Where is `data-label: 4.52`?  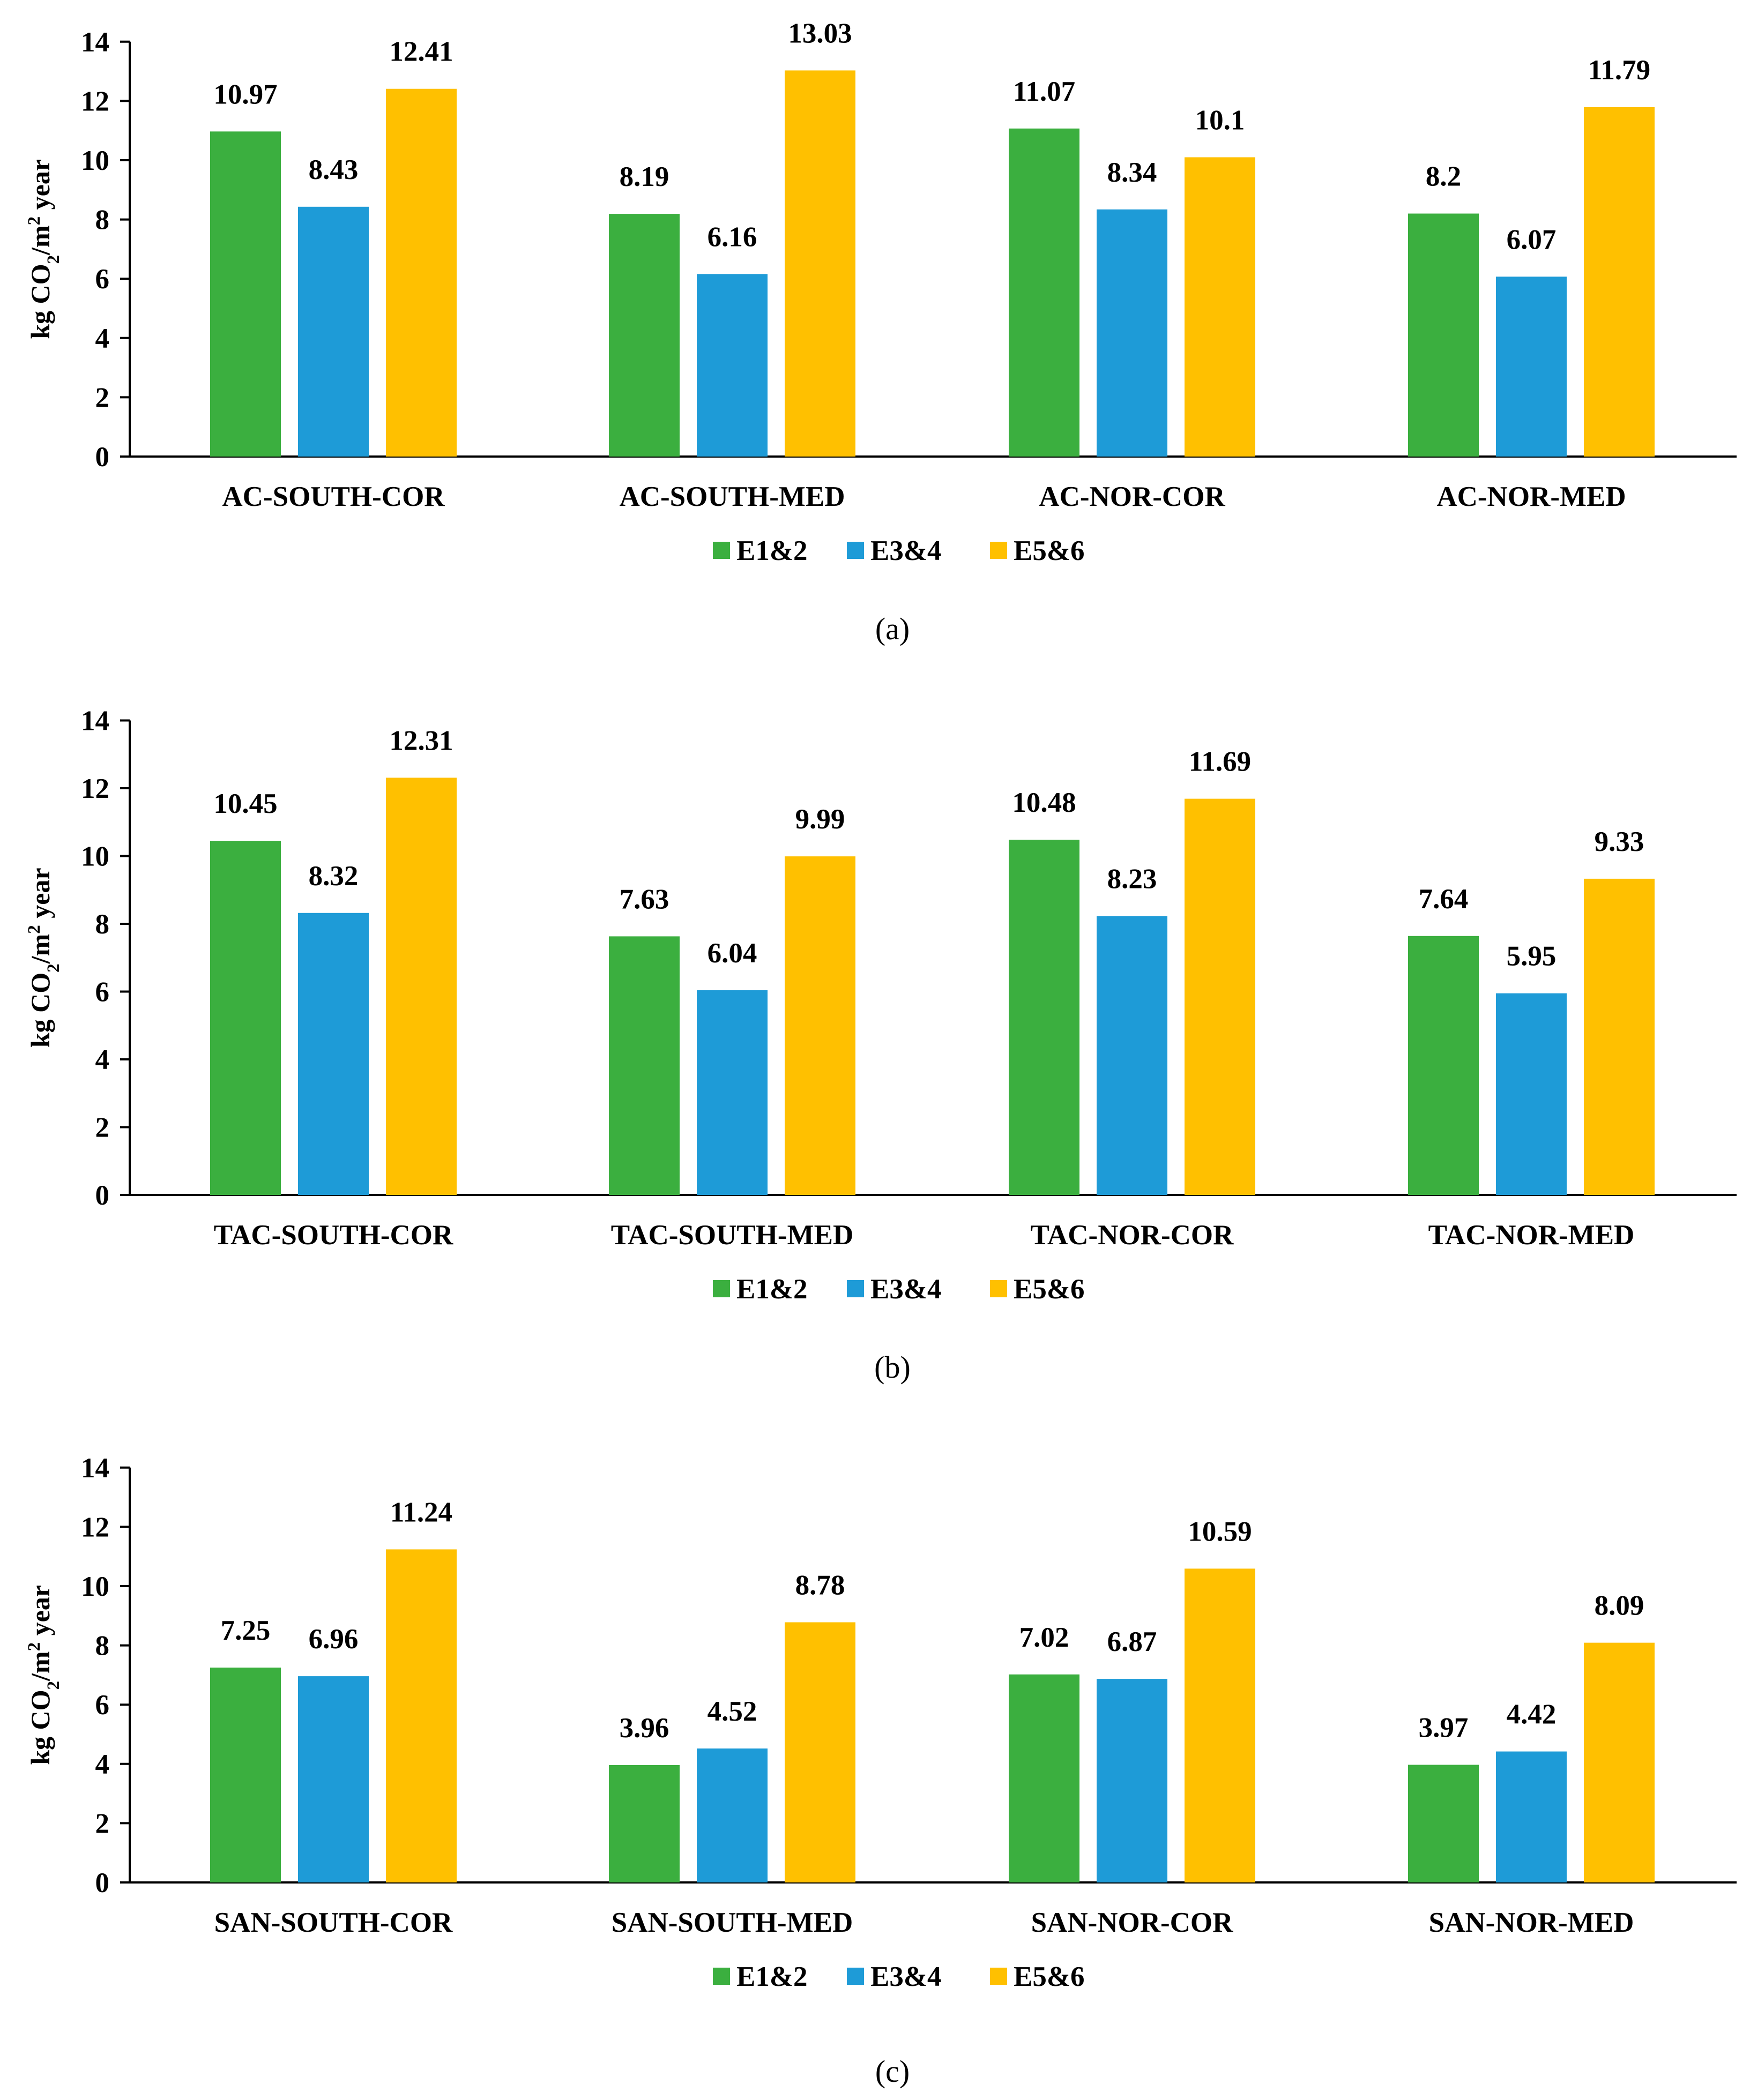 data-label: 4.52 is located at coordinates (732, 1711).